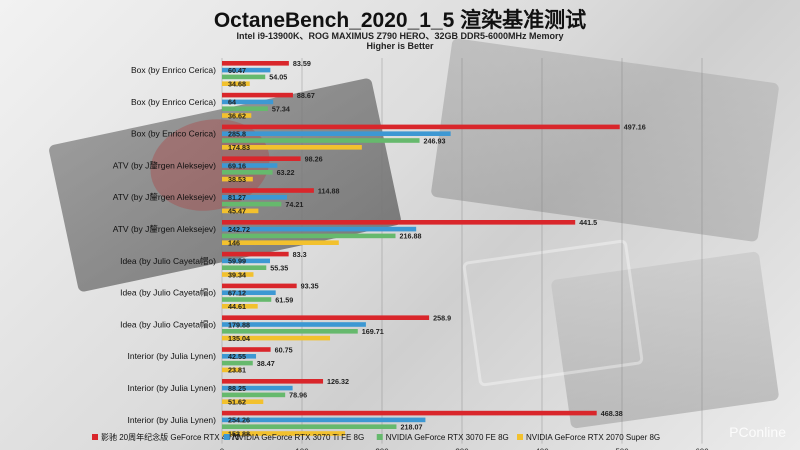 Image resolution: width=800 pixels, height=450 pixels. I want to click on data-label: 81.27, so click(237, 197).